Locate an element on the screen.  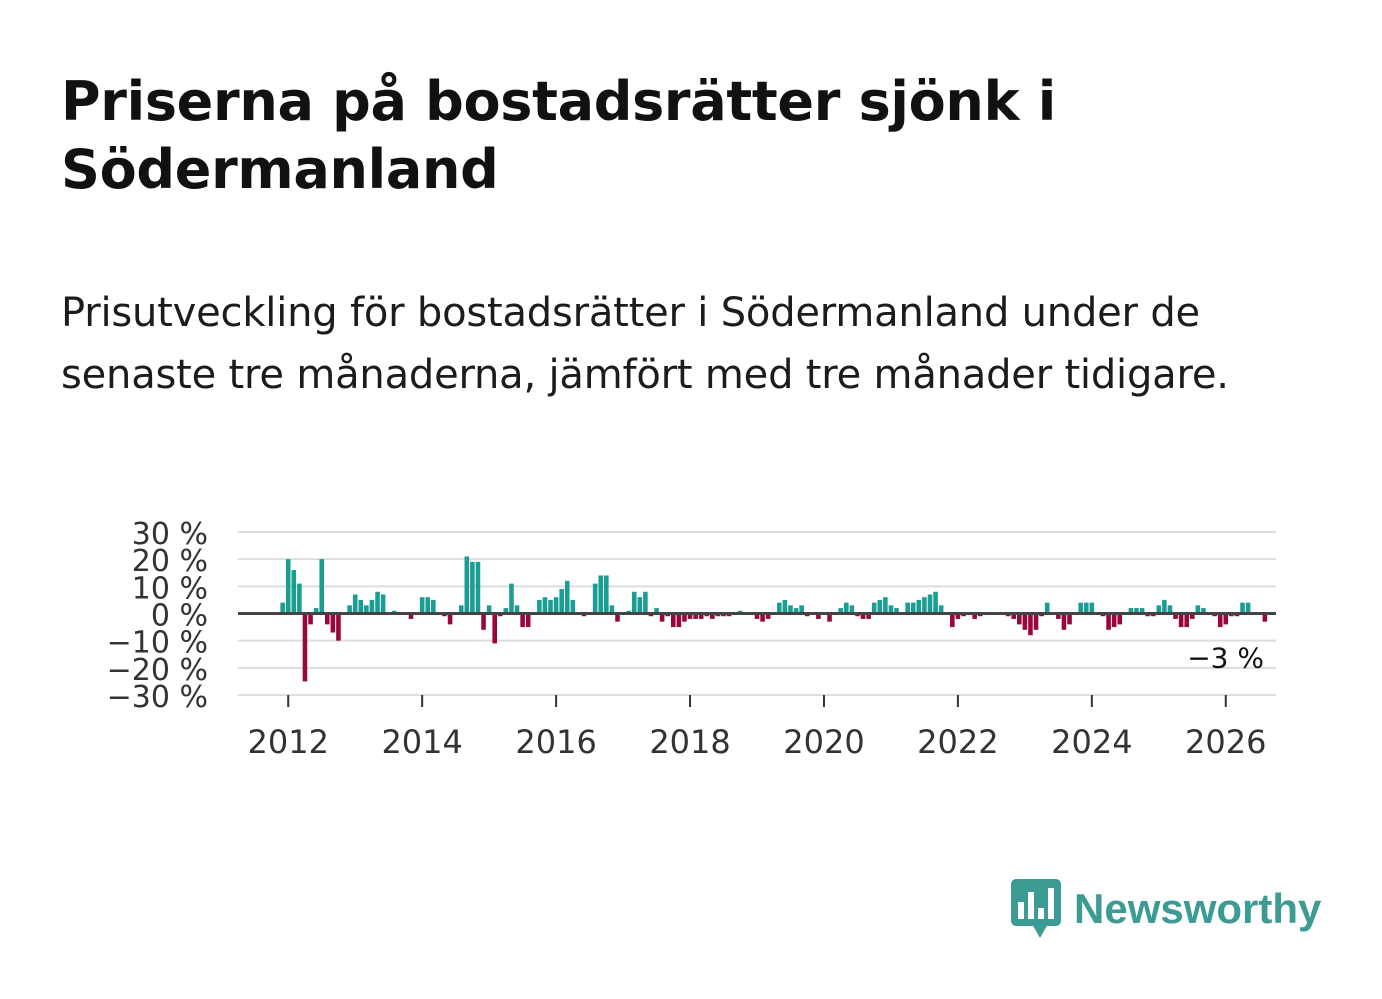
x-tick-label: 2016 is located at coordinates (555, 742).